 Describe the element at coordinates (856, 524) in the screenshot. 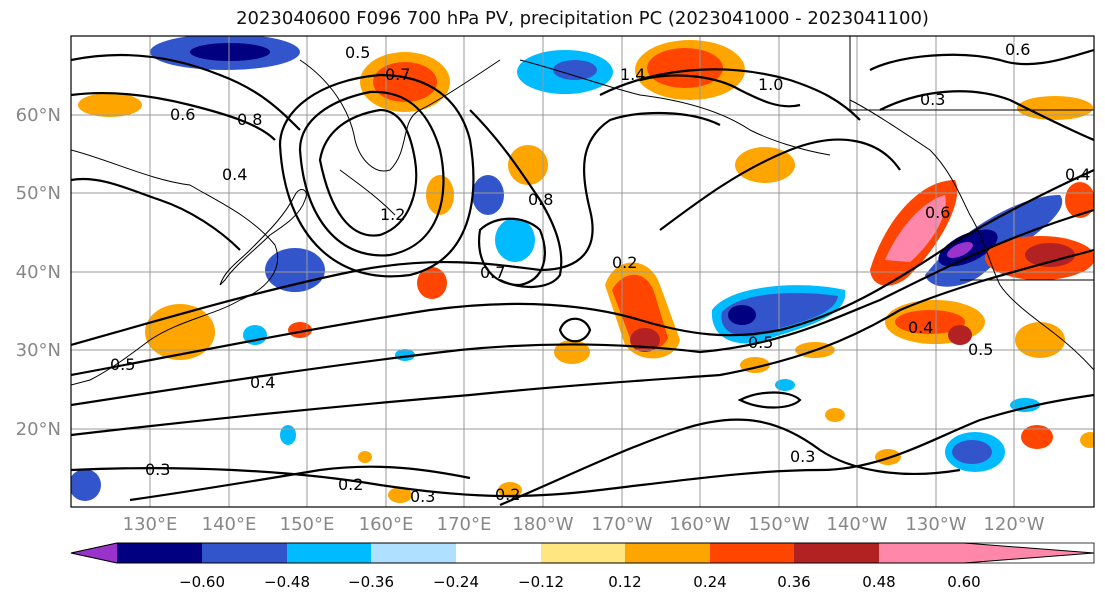

I see `lon-label: 140°W` at that location.